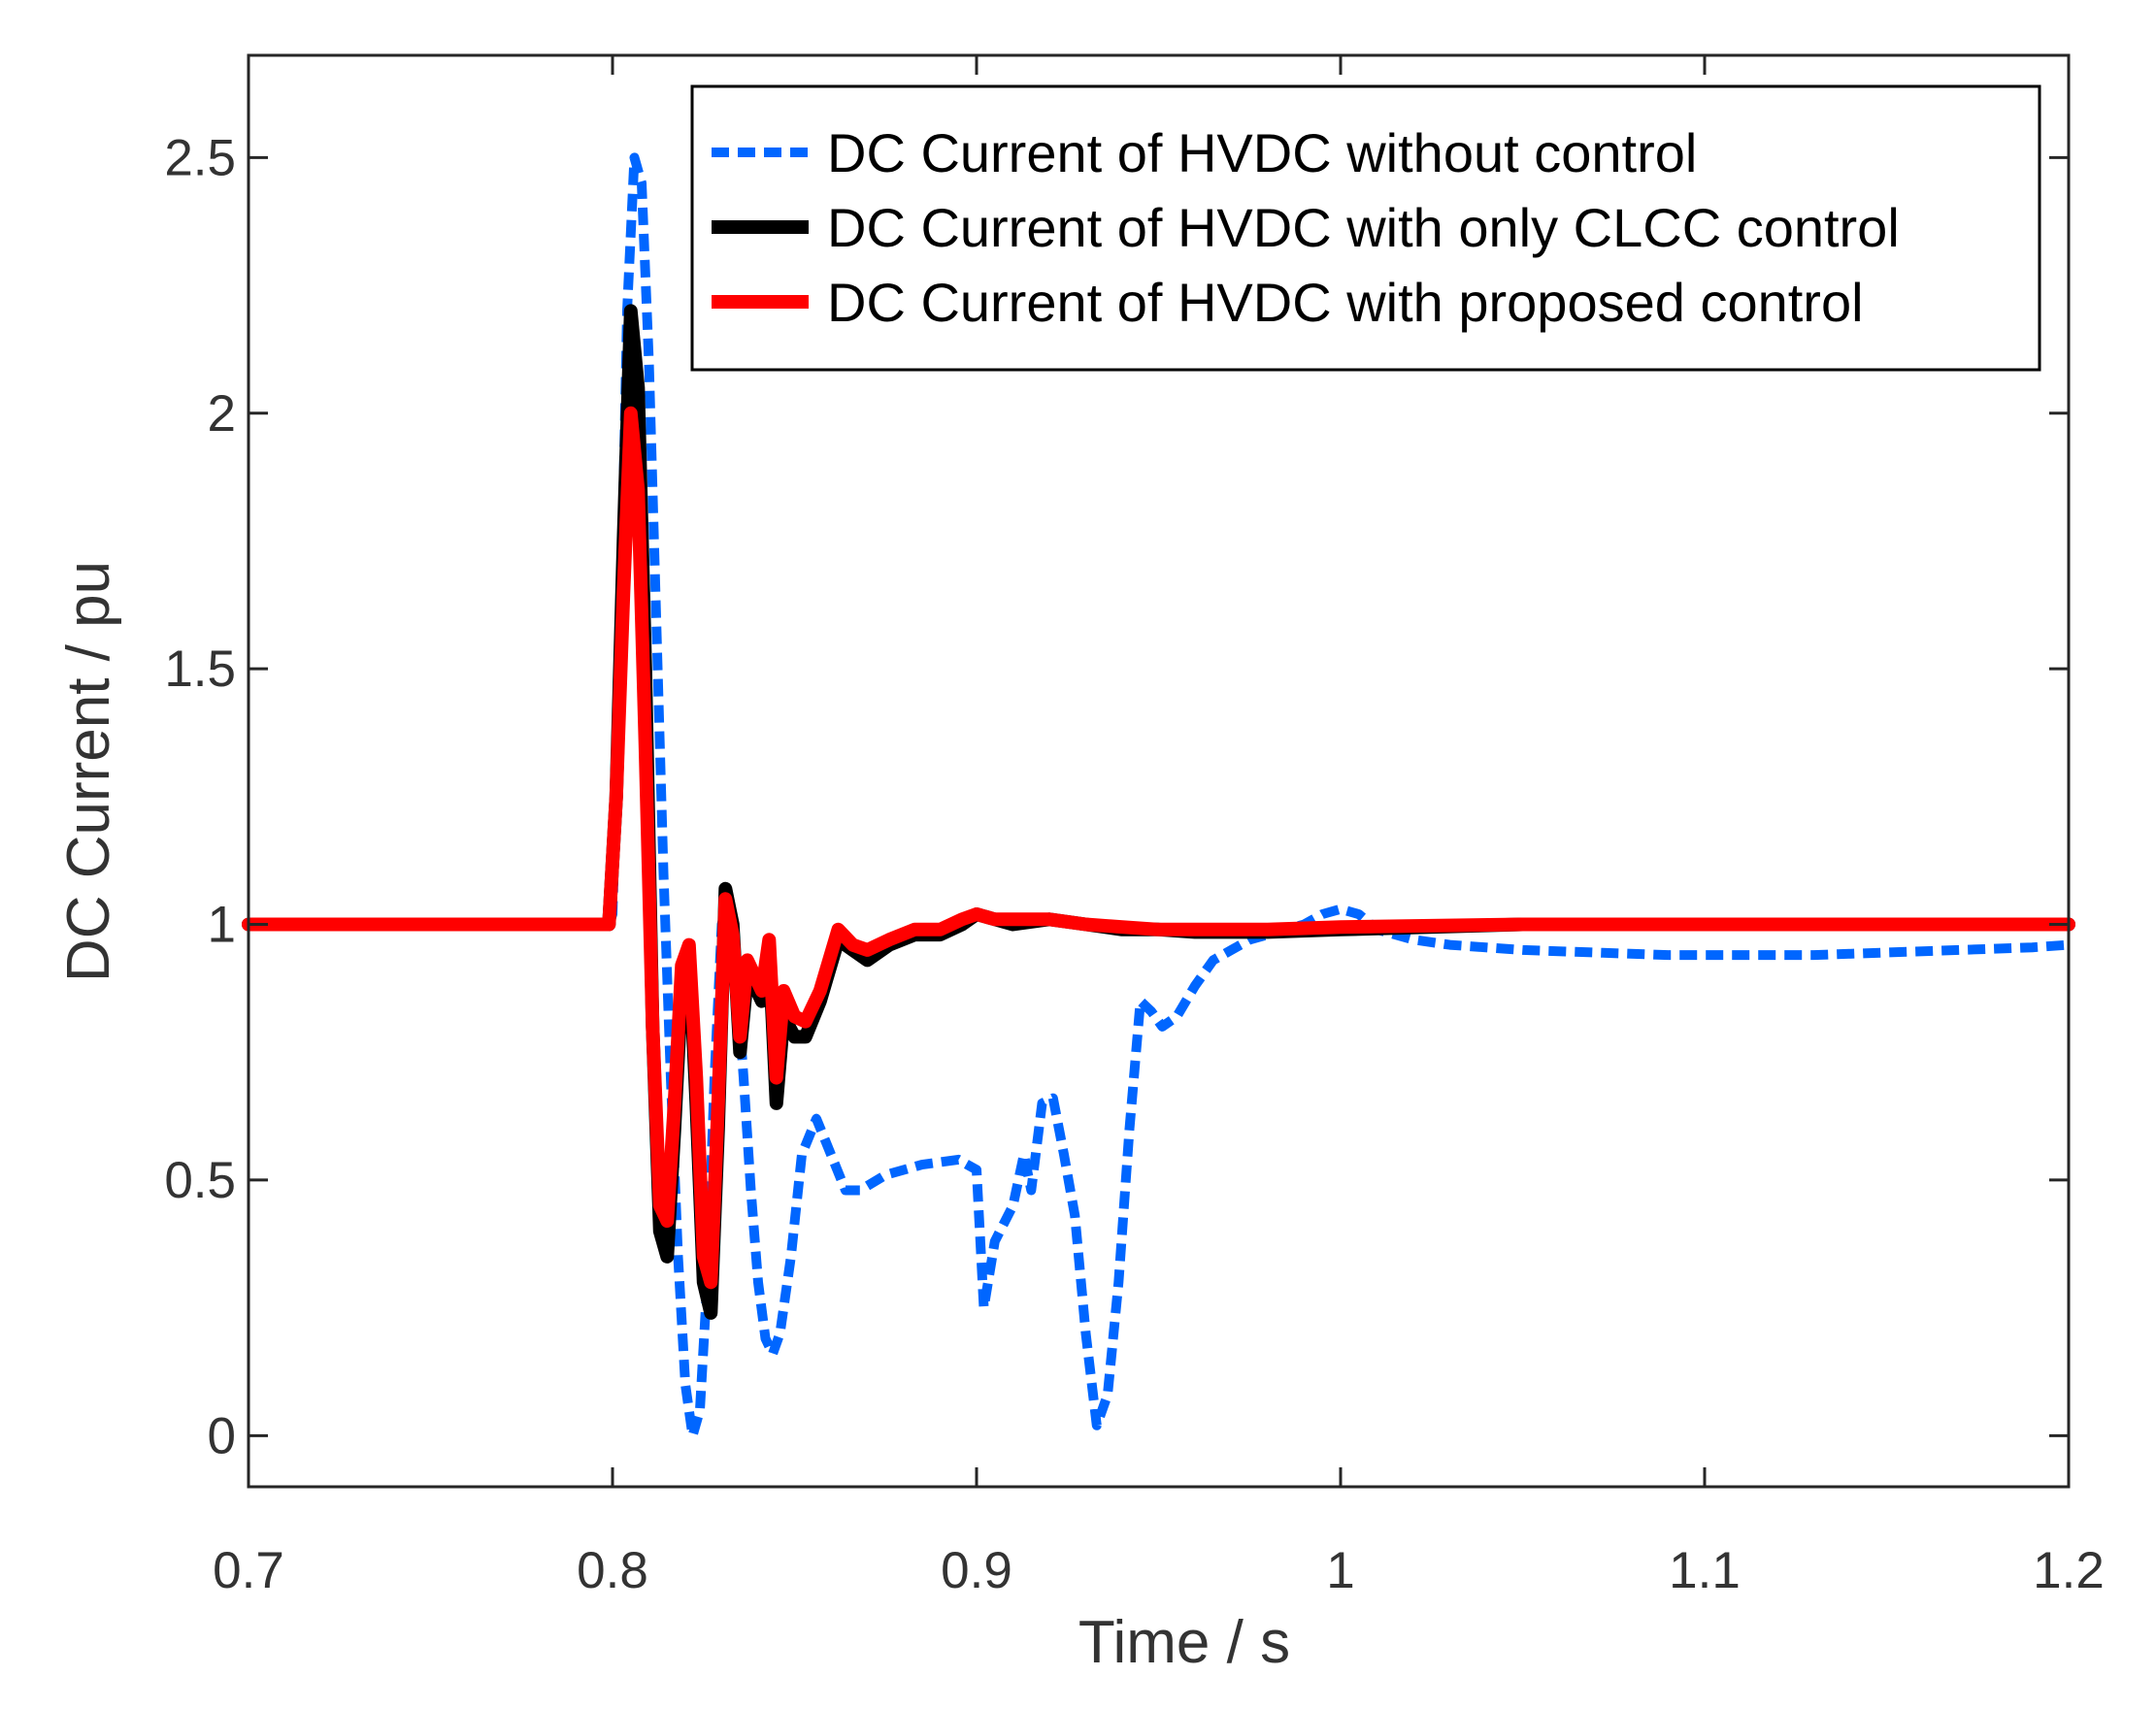  What do you see at coordinates (200, 669) in the screenshot?
I see `y-tick-label: 1.5` at bounding box center [200, 669].